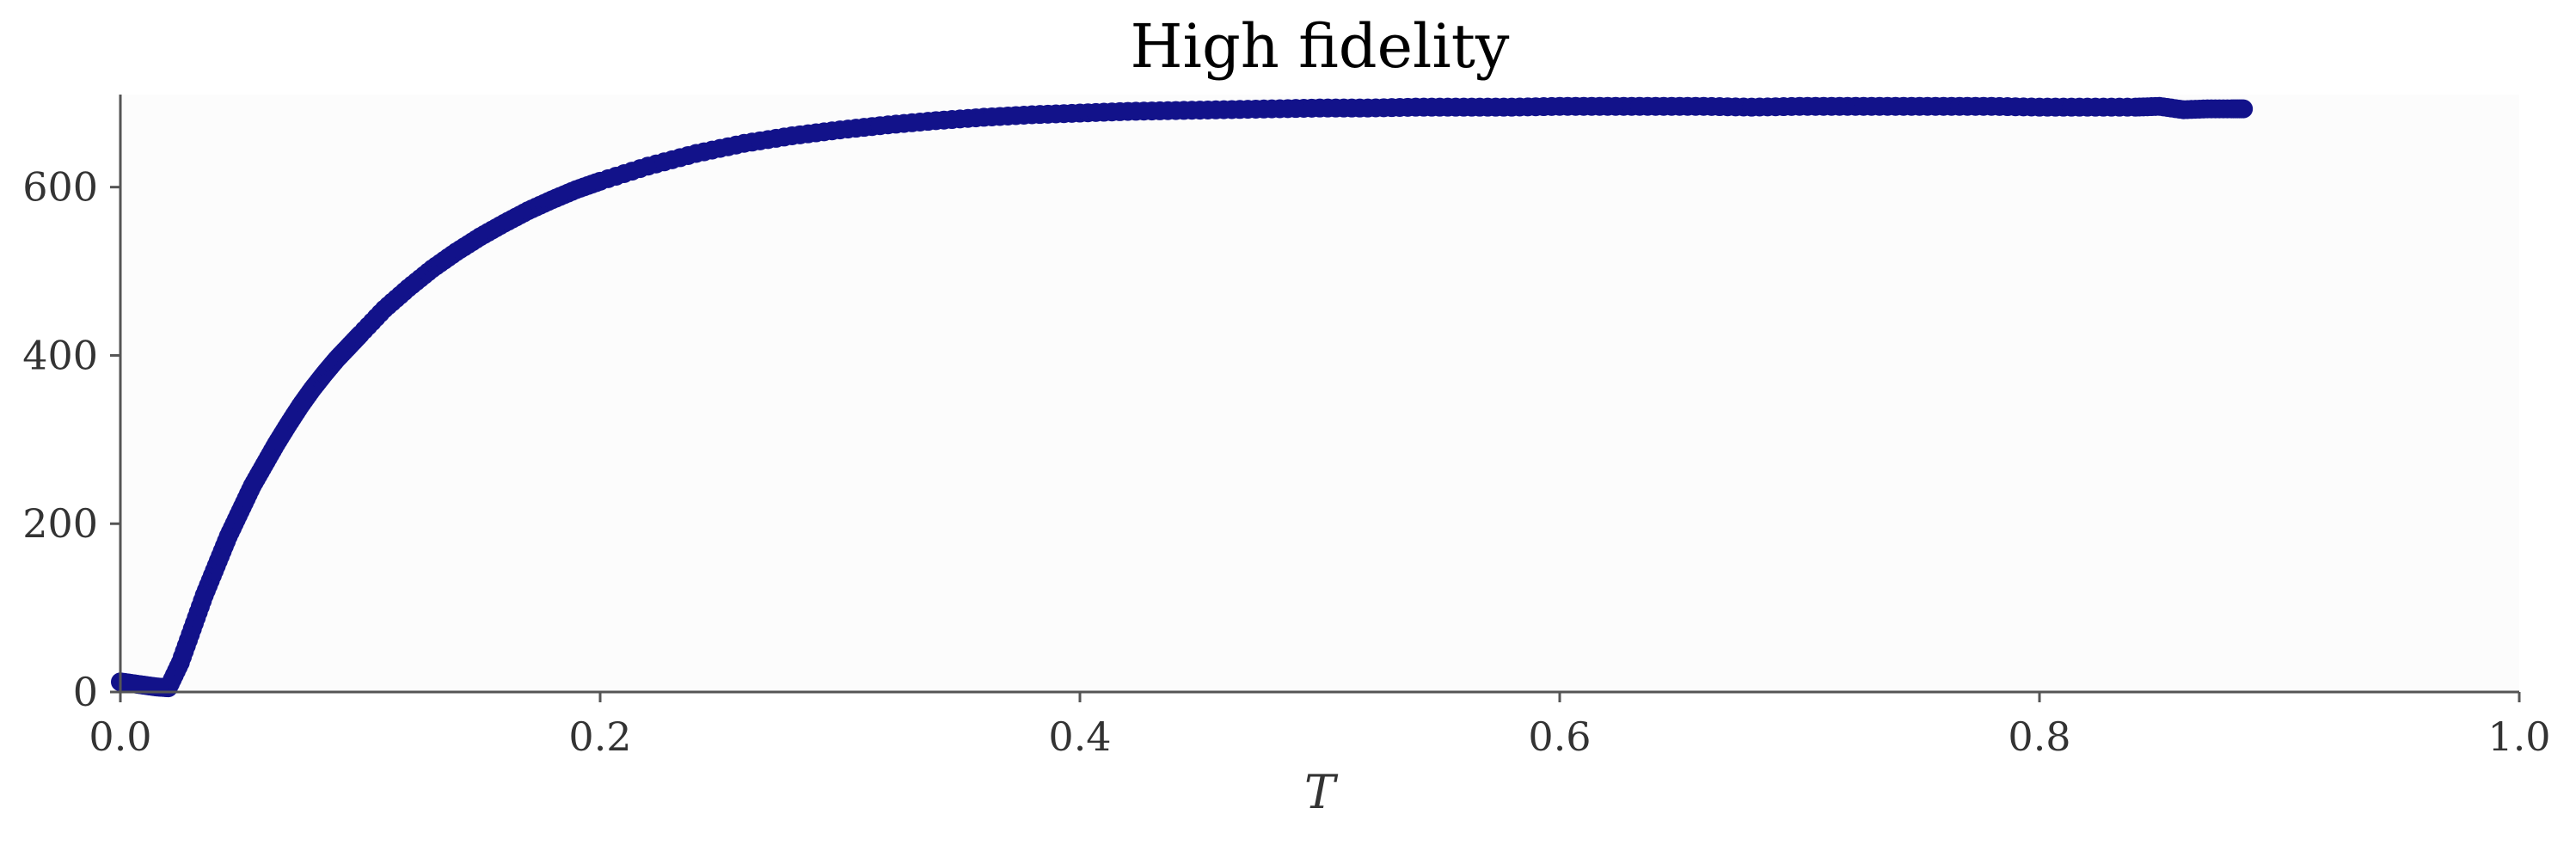 The width and height of the screenshot is (2576, 845). Describe the element at coordinates (599, 736) in the screenshot. I see `x-tick-label: 0.2` at that location.